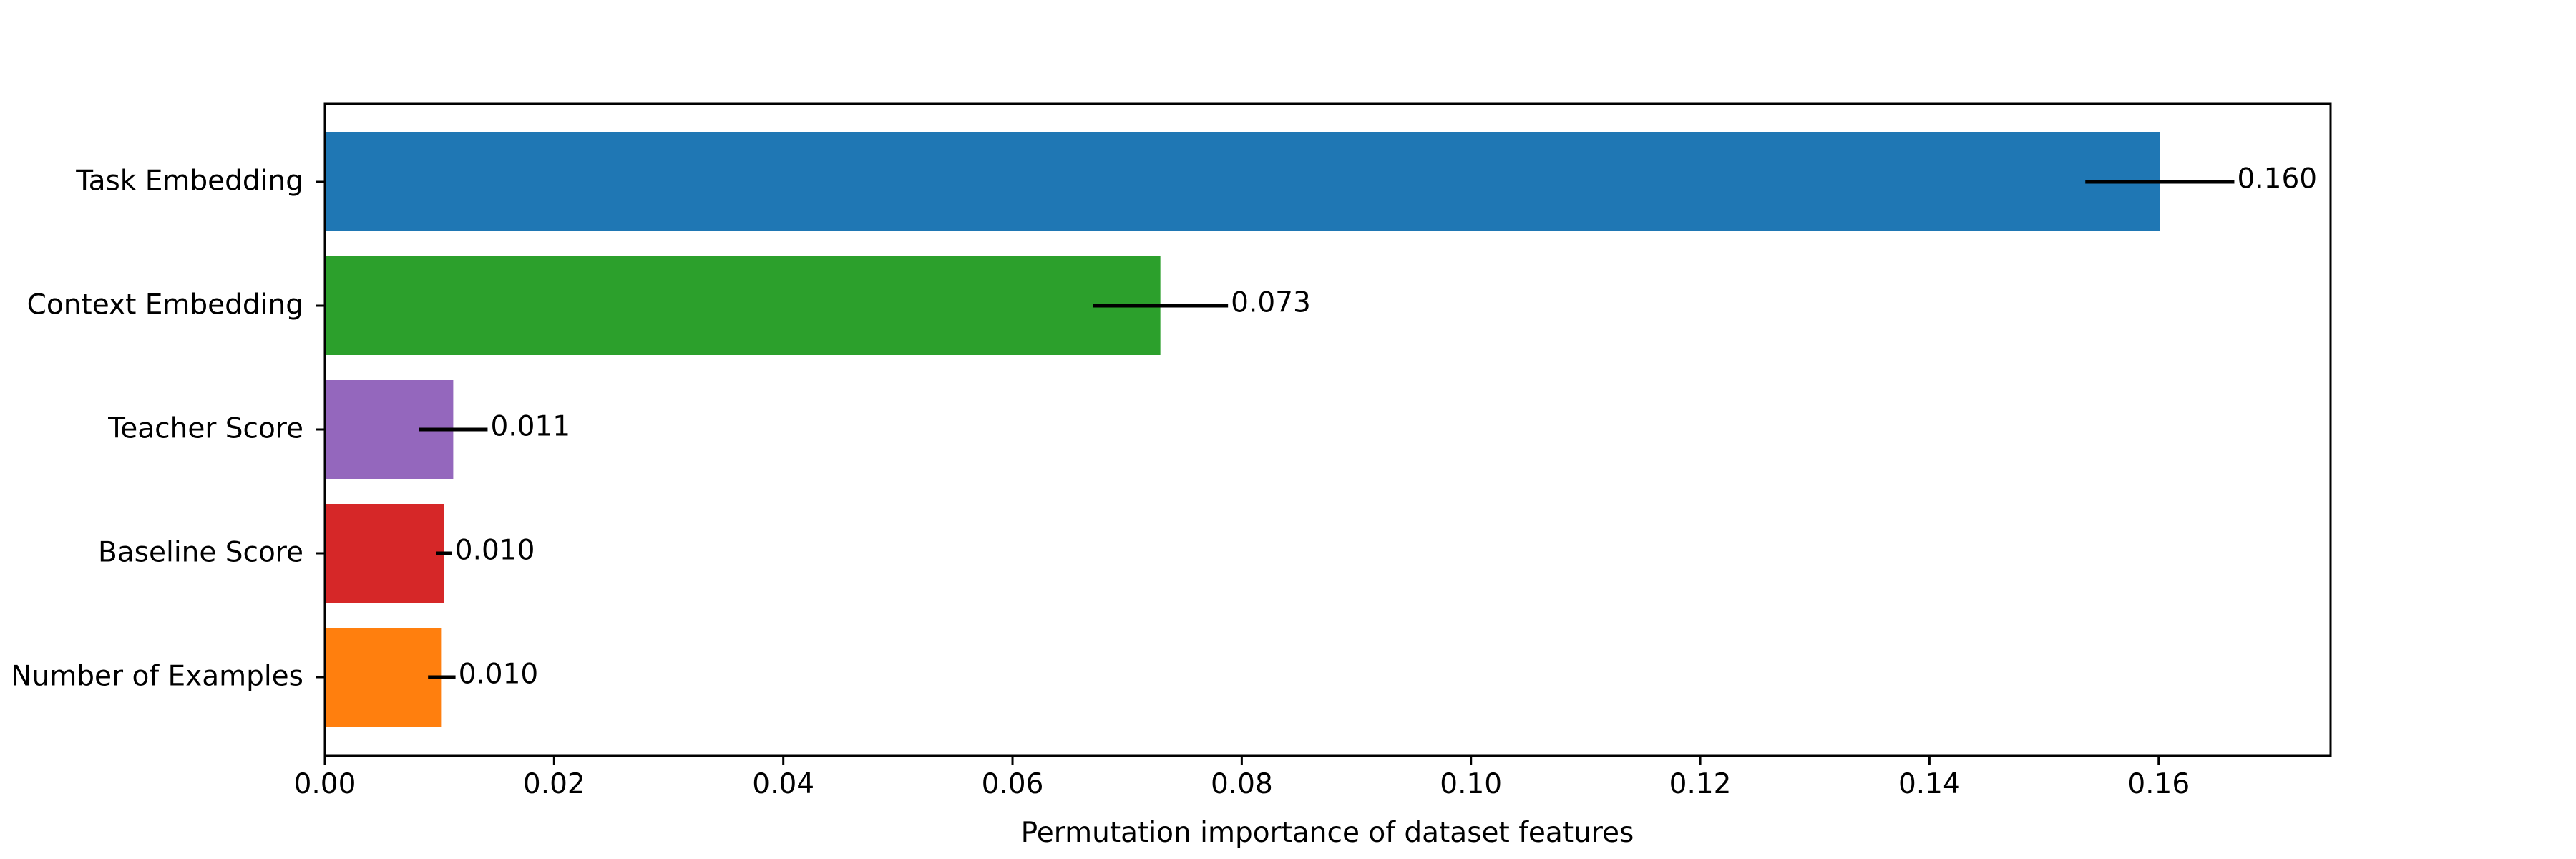 The width and height of the screenshot is (2576, 859). What do you see at coordinates (554, 784) in the screenshot?
I see `x-tick-label: 0.02` at bounding box center [554, 784].